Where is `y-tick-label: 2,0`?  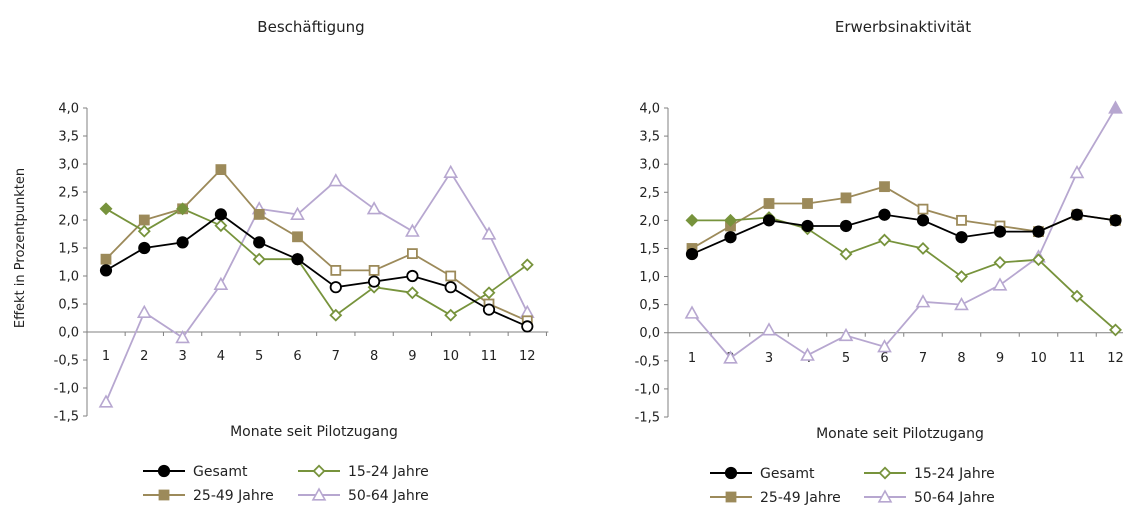 y-tick-label: 2,0 is located at coordinates (68, 221).